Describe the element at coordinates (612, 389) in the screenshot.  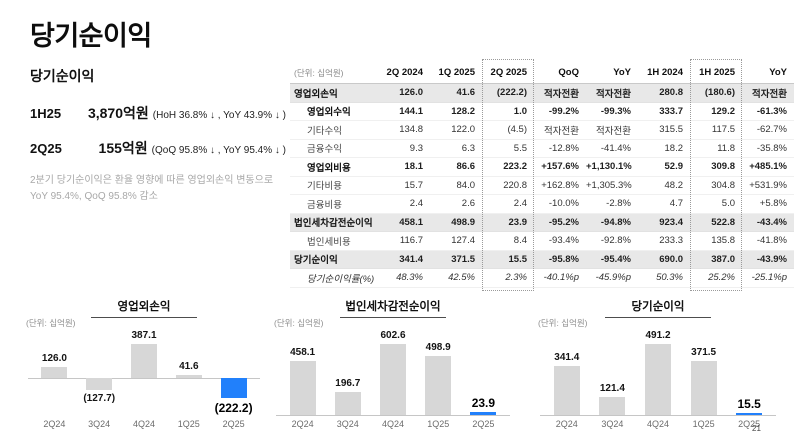
I see `value-label: 121.4` at that location.